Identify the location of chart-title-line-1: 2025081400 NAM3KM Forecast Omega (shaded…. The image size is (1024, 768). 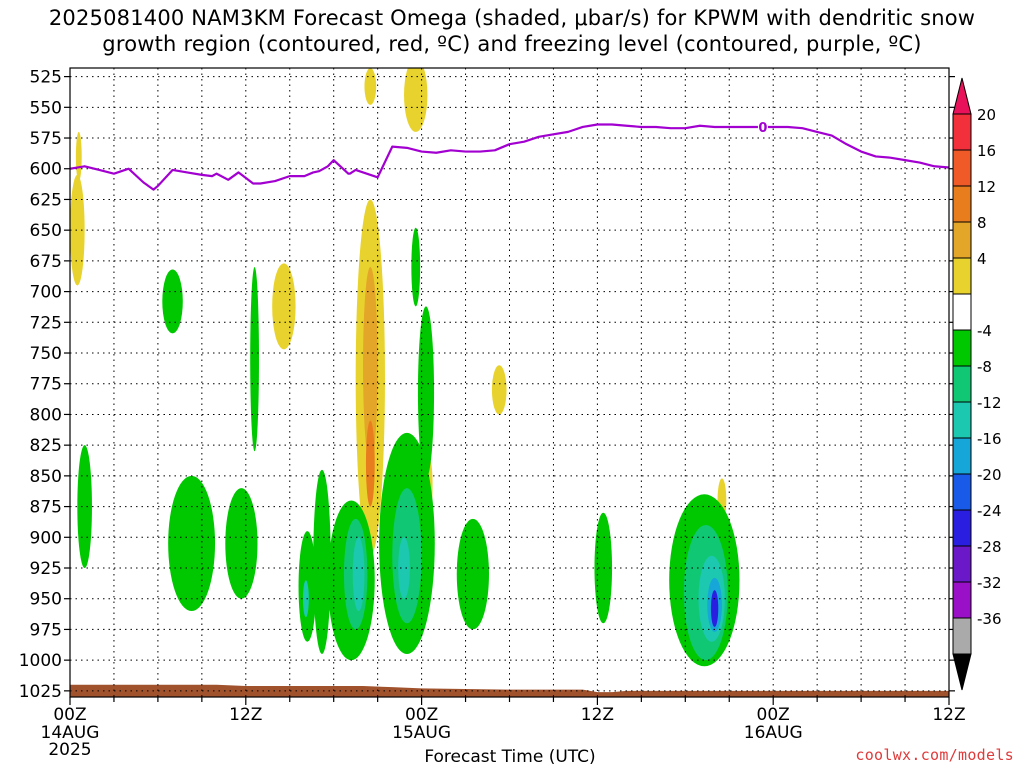
(512, 18).